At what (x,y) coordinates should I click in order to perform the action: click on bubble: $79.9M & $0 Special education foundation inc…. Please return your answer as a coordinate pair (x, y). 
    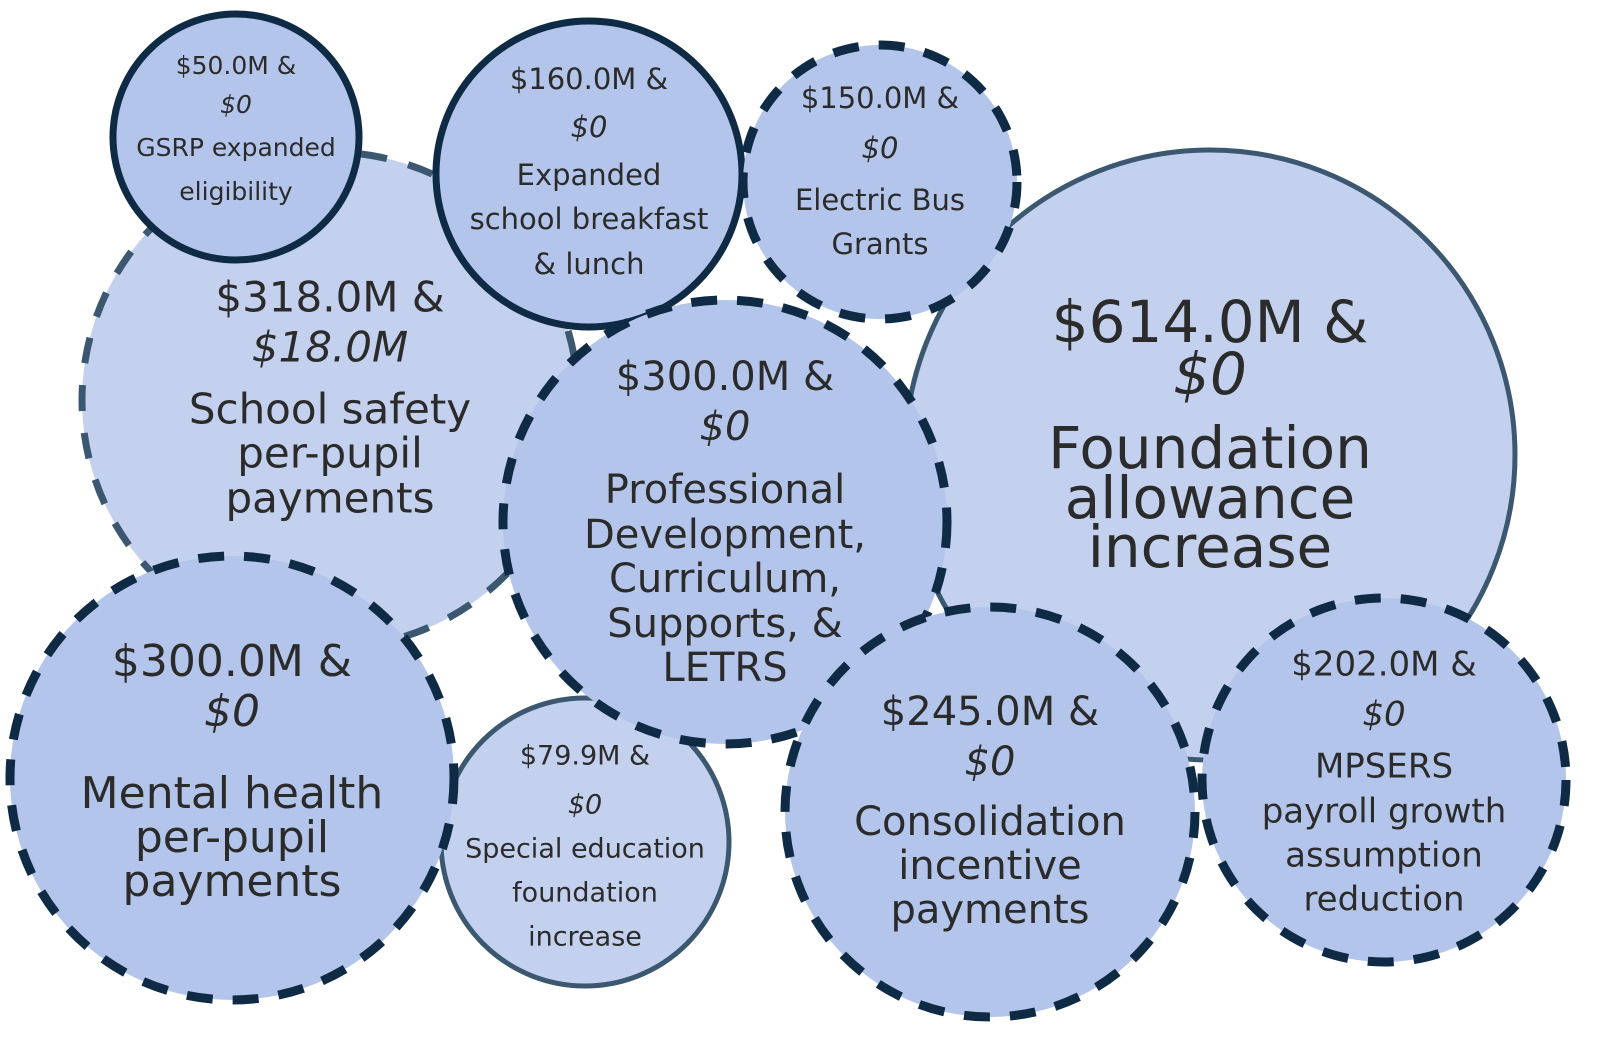
    Looking at the image, I should click on (585, 842).